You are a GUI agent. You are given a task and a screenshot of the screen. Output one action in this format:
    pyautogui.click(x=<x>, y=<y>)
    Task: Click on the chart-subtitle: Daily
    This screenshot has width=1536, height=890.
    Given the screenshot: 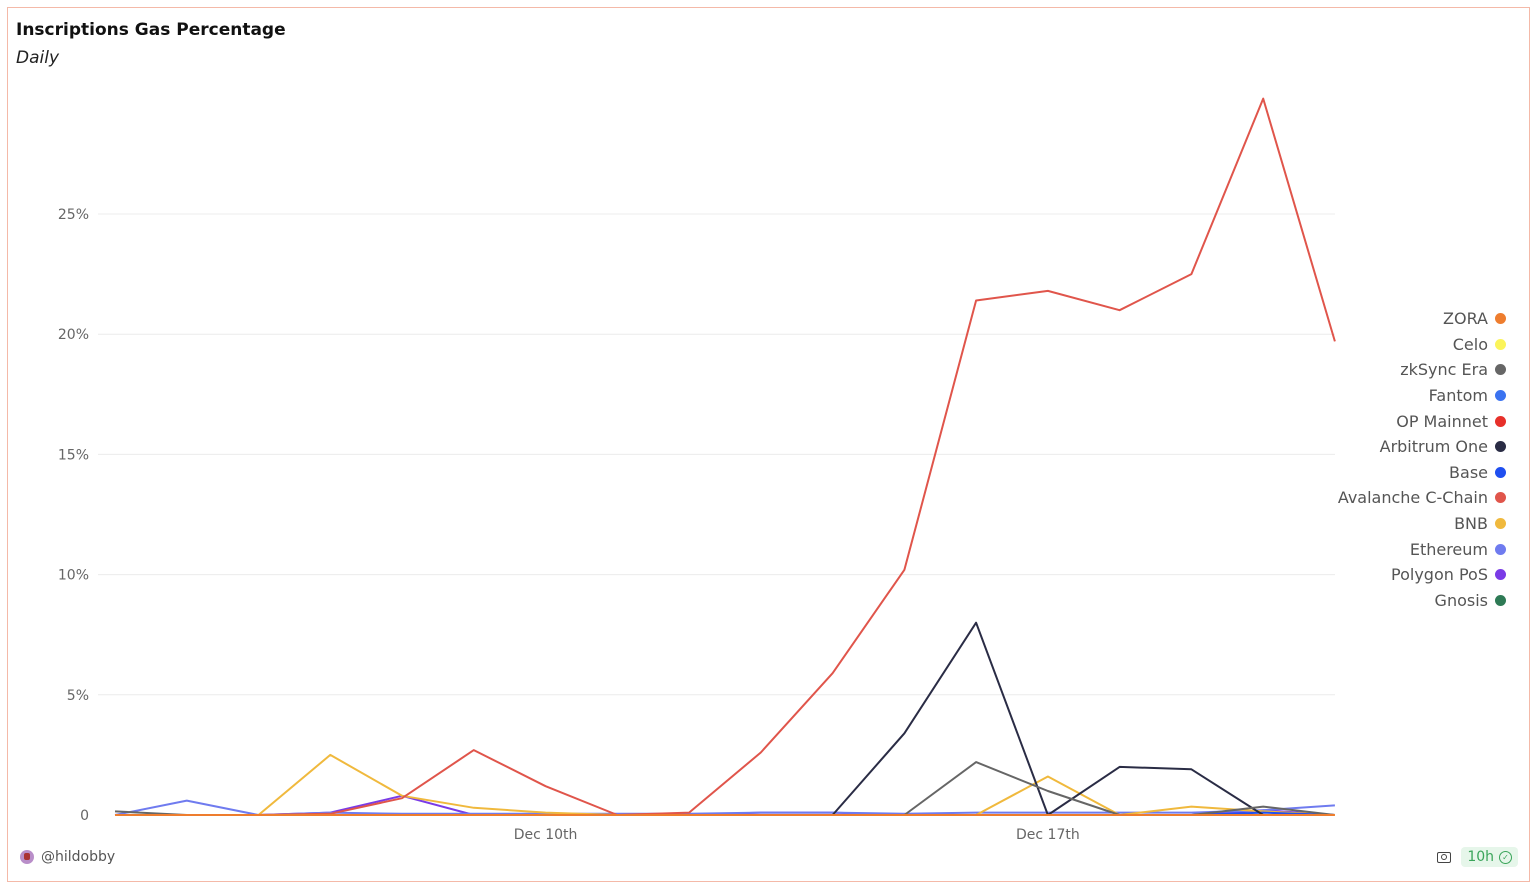 What is the action you would take?
    pyautogui.click(x=38, y=58)
    